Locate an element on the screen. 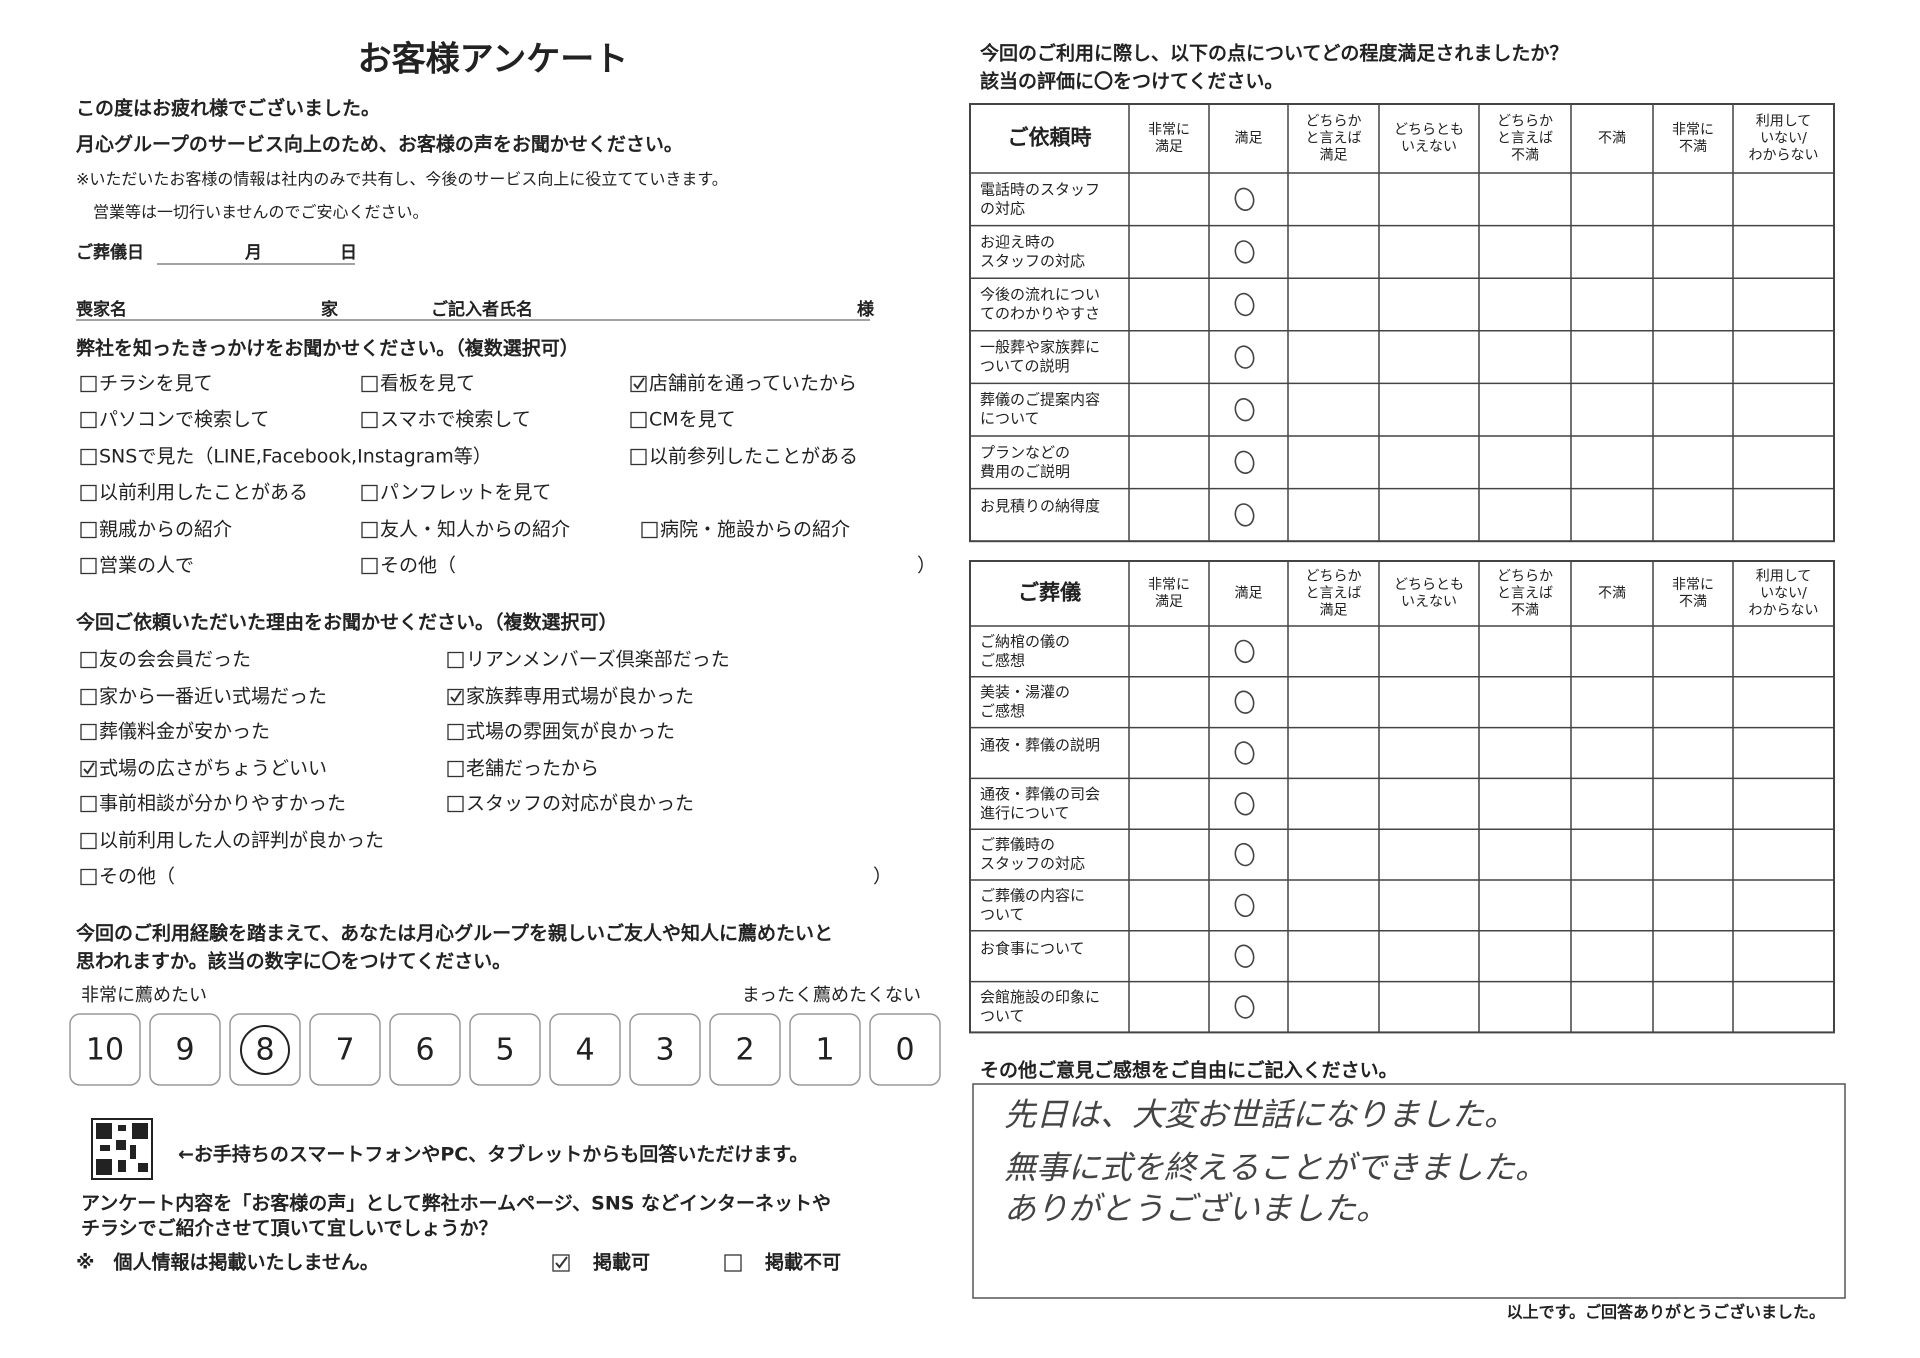 Image resolution: width=1920 pixels, height=1358 pixels. scale-number: 1 is located at coordinates (824, 1050).